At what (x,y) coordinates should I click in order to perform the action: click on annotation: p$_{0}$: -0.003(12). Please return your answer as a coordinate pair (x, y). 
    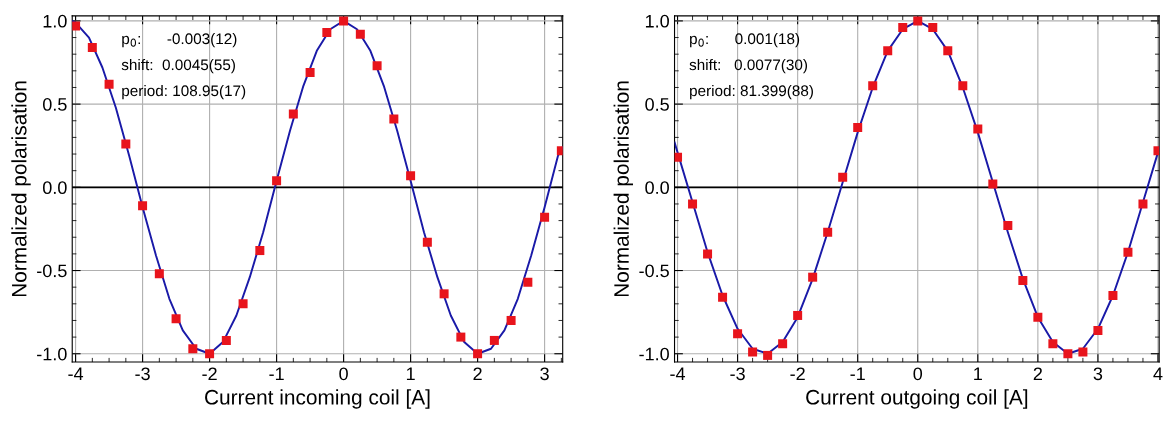
    Looking at the image, I should click on (179, 40).